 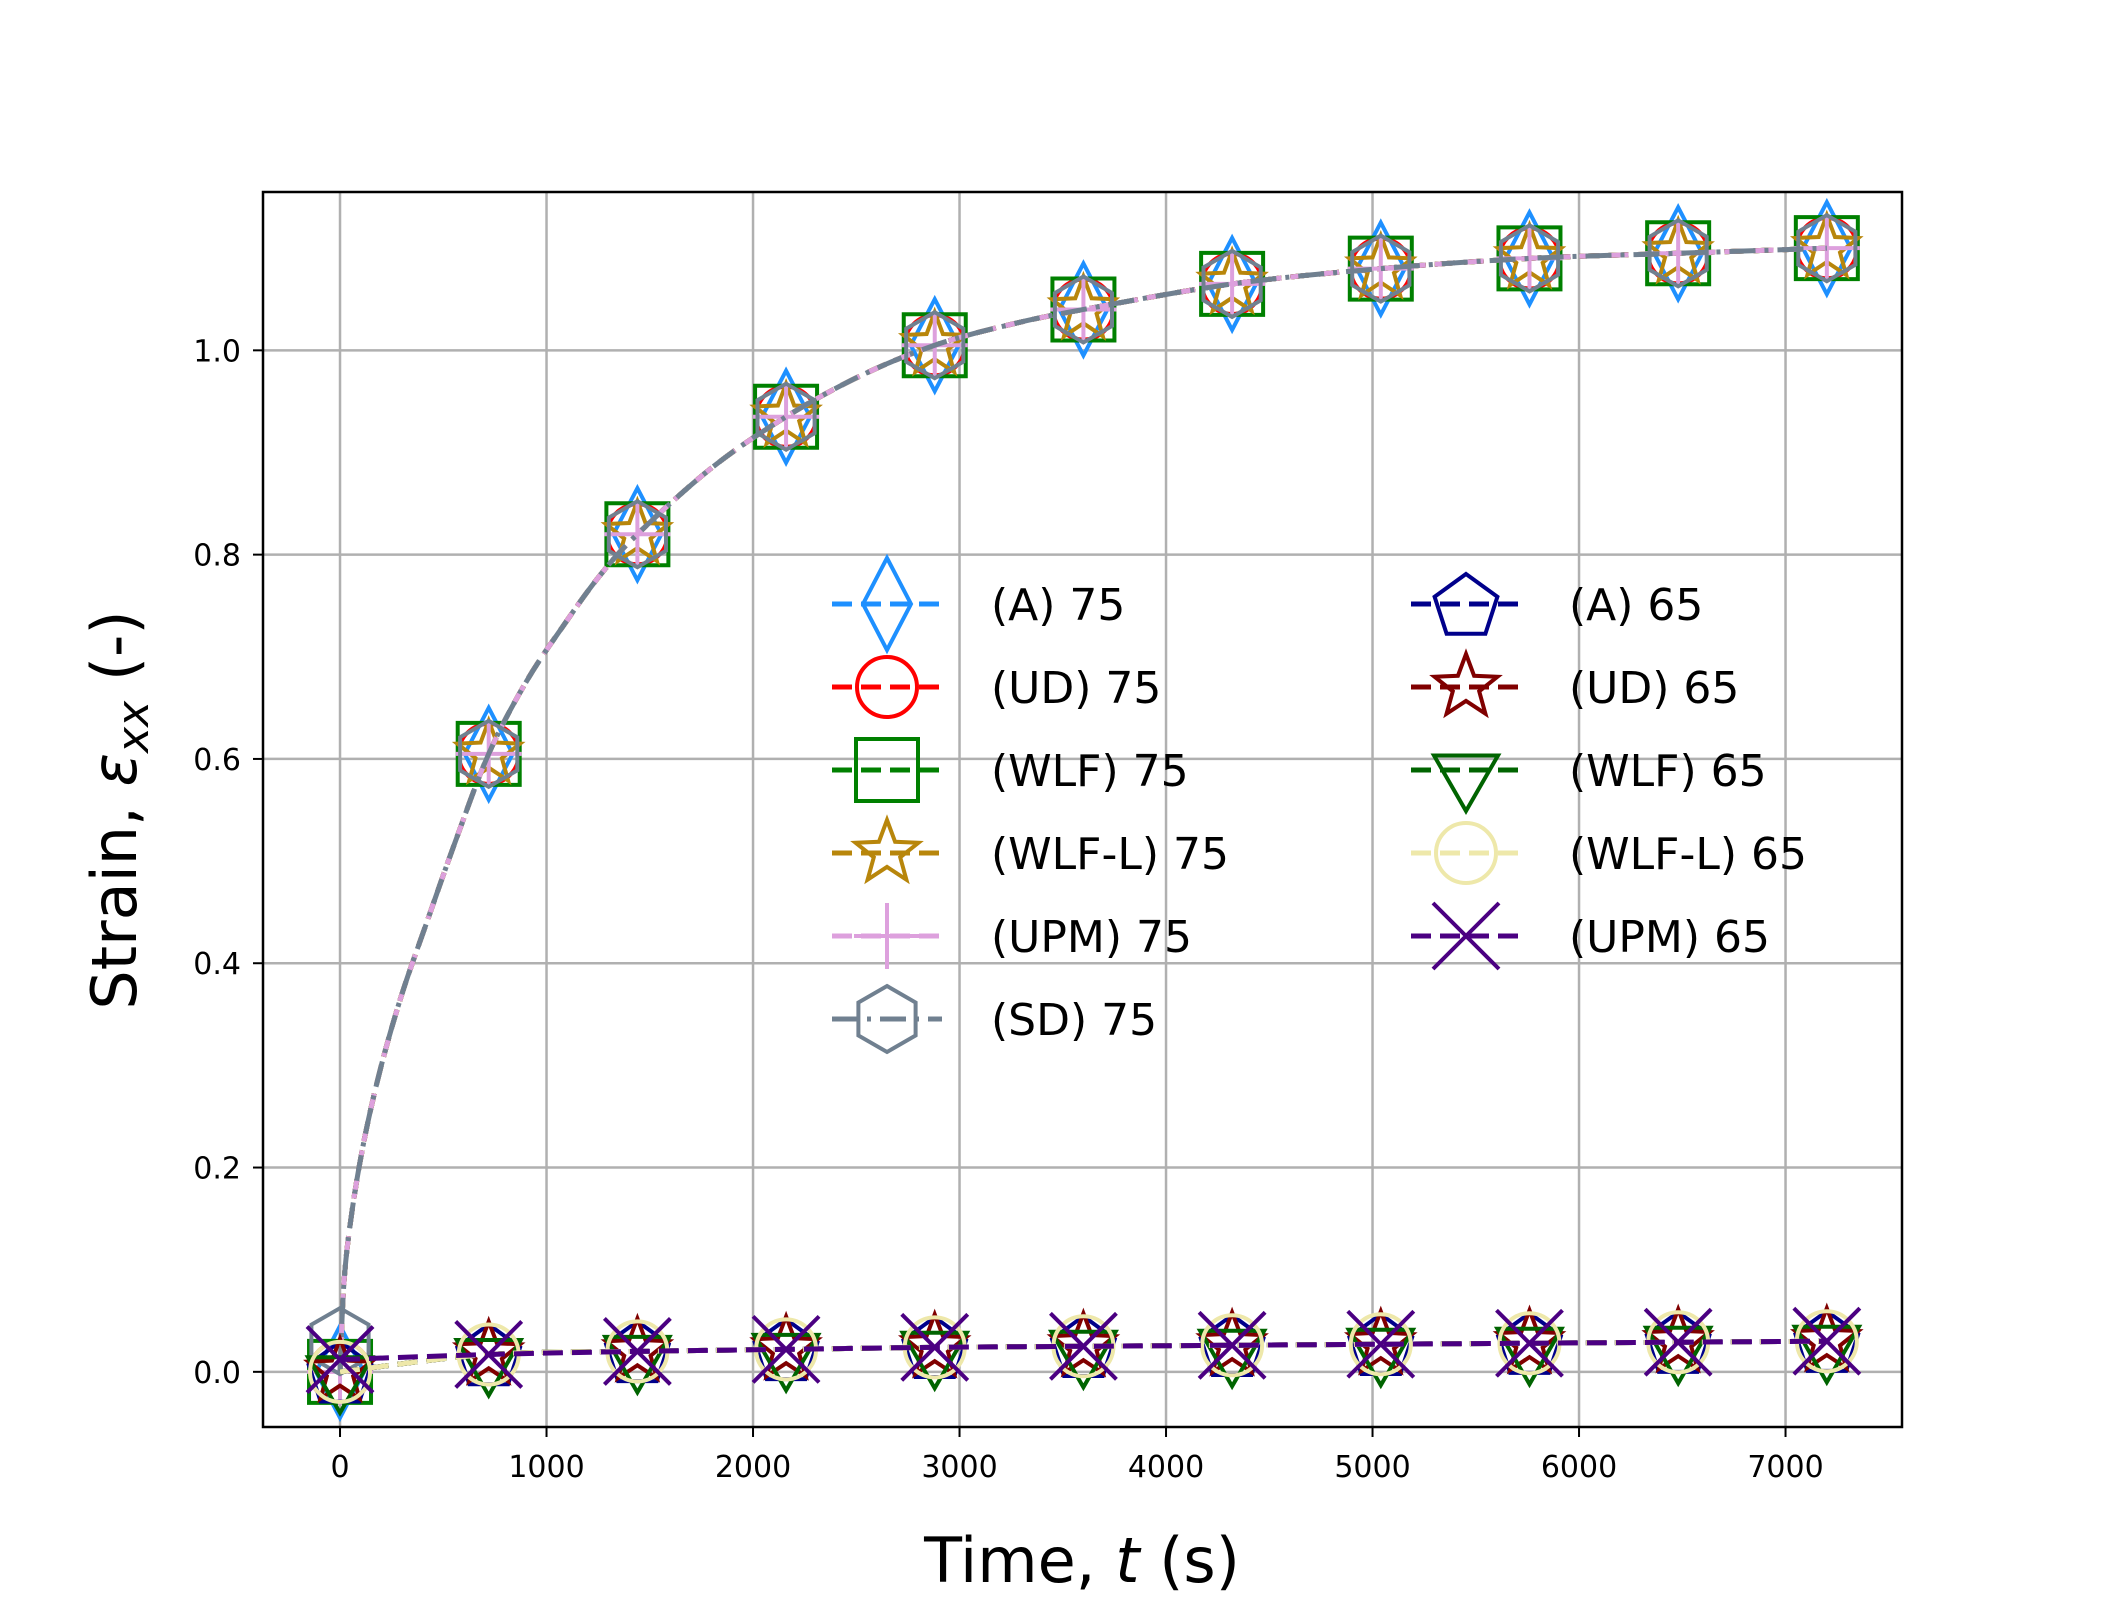 What do you see at coordinates (1466, 784) in the screenshot?
I see `legend-marker-triangle-down` at bounding box center [1466, 784].